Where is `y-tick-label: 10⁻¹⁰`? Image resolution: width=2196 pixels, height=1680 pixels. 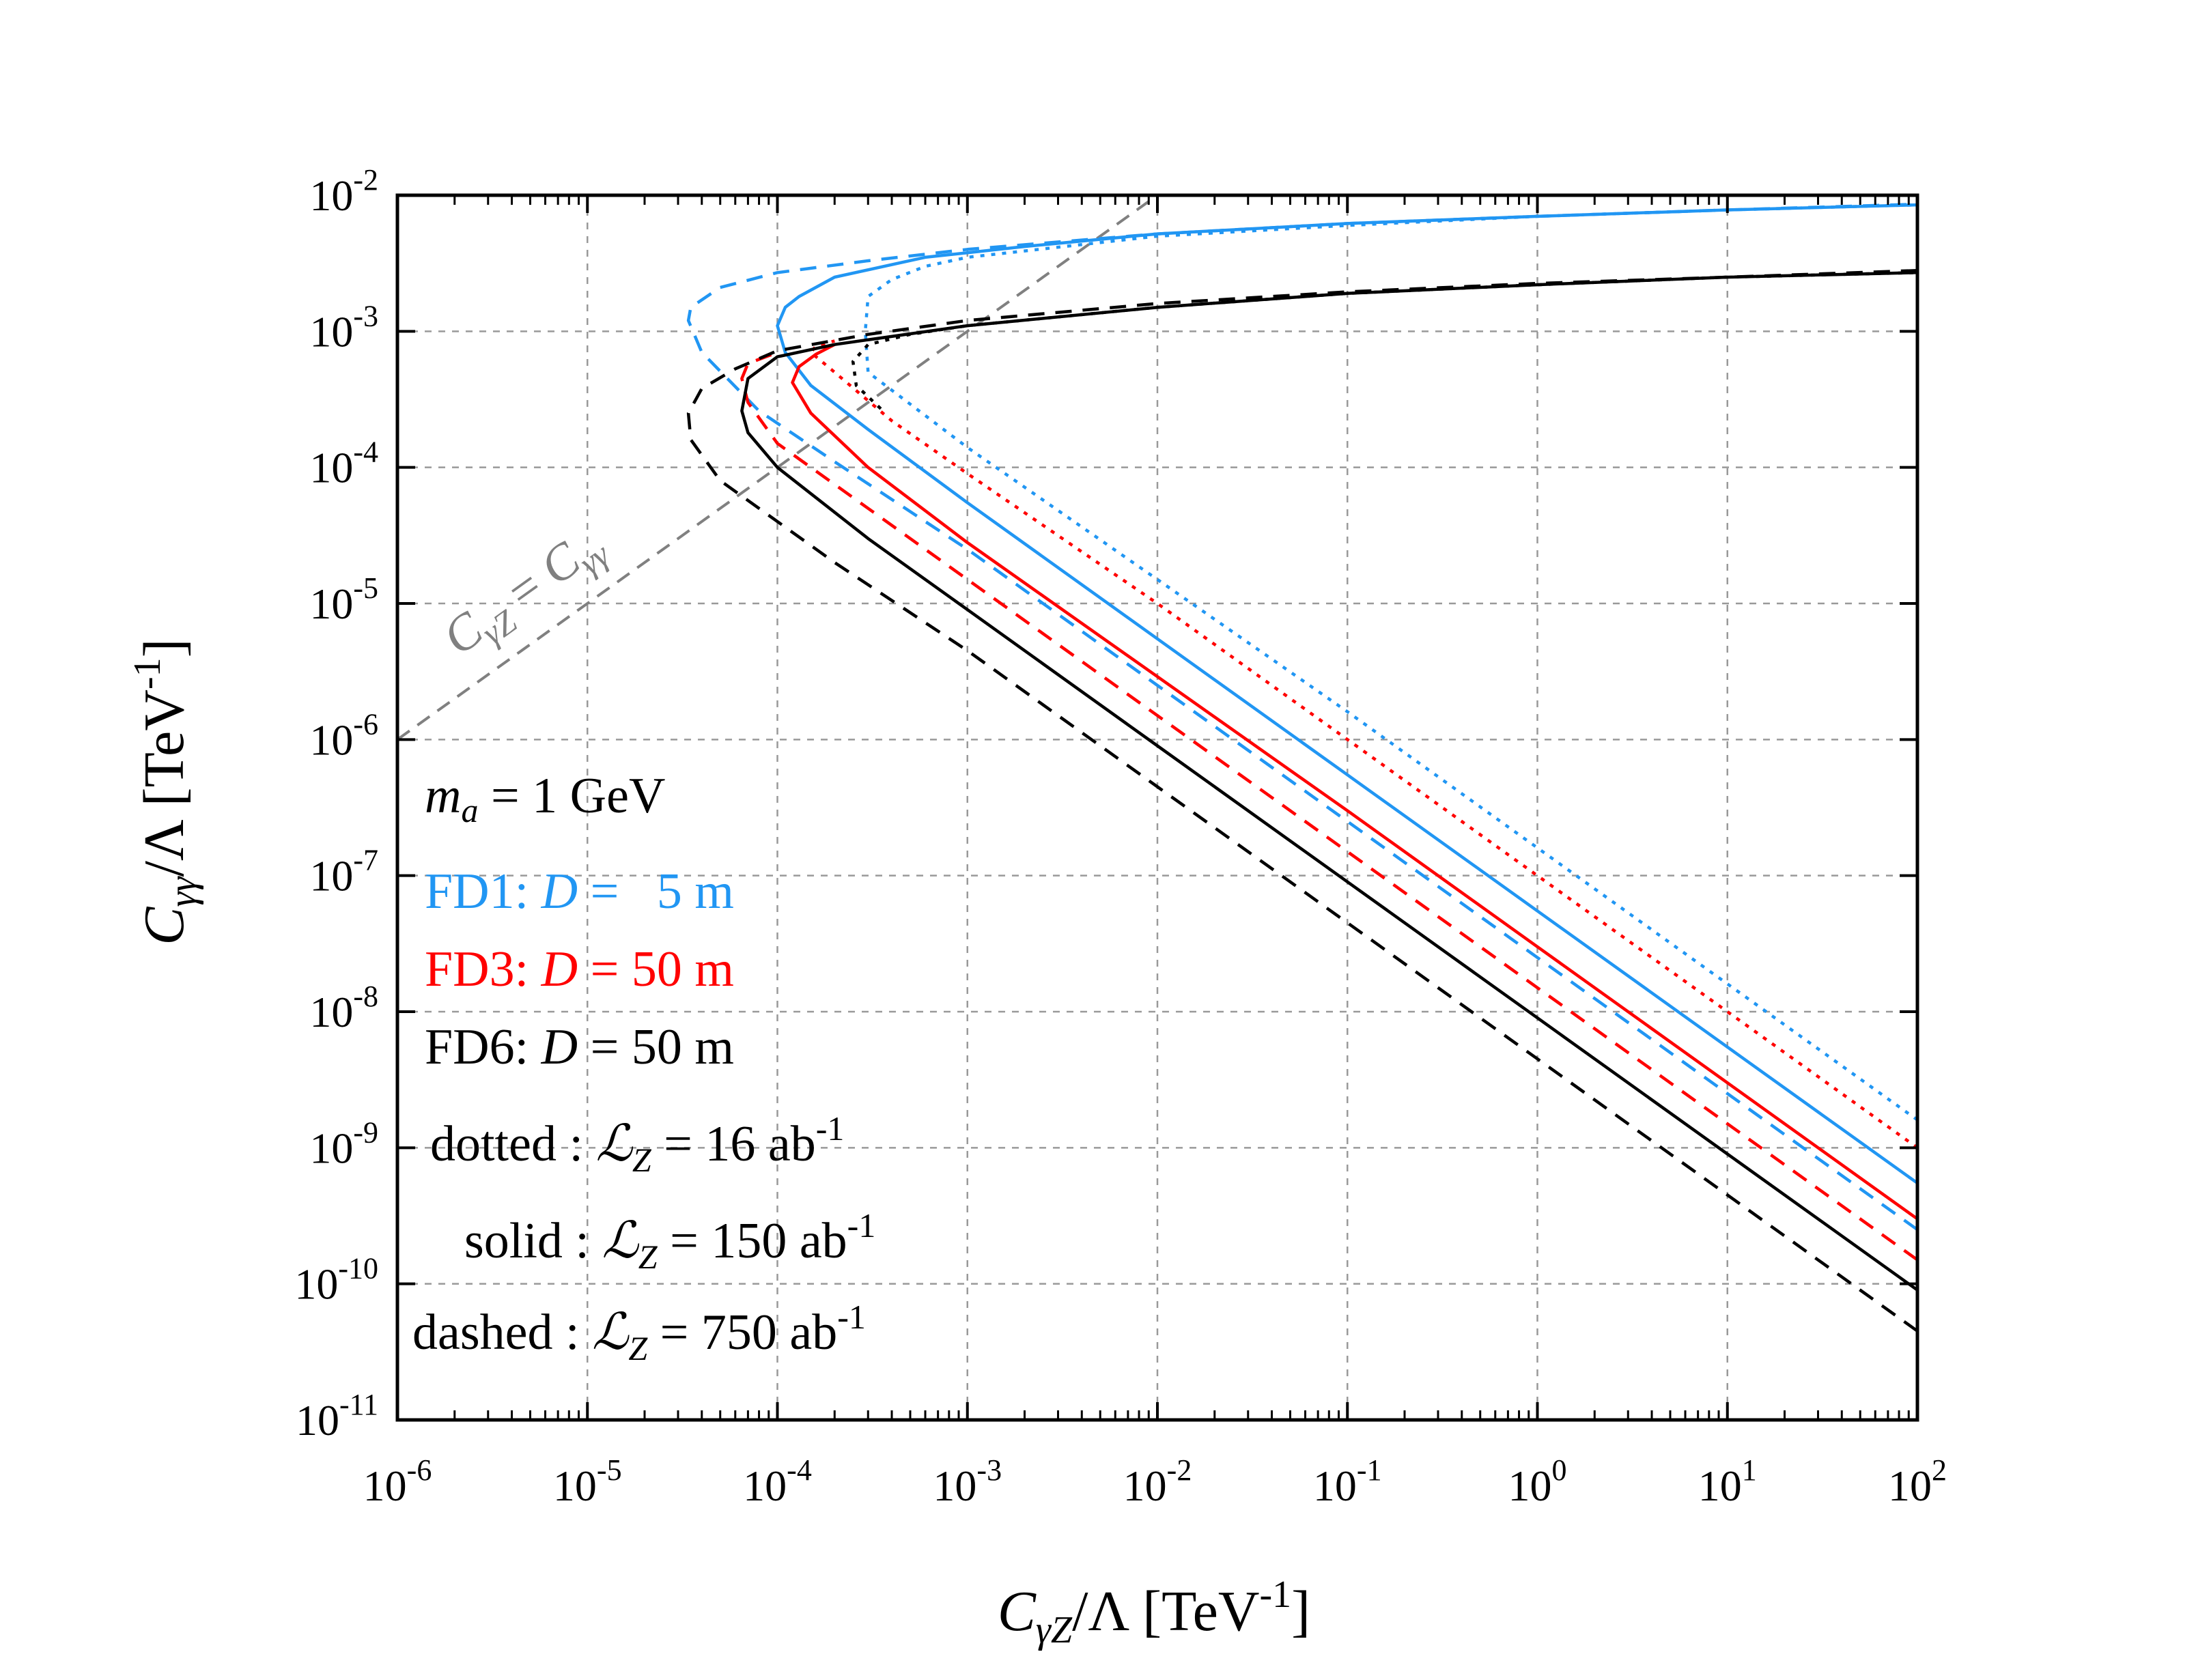
y-tick-label: 10⁻¹⁰ is located at coordinates (336, 1280).